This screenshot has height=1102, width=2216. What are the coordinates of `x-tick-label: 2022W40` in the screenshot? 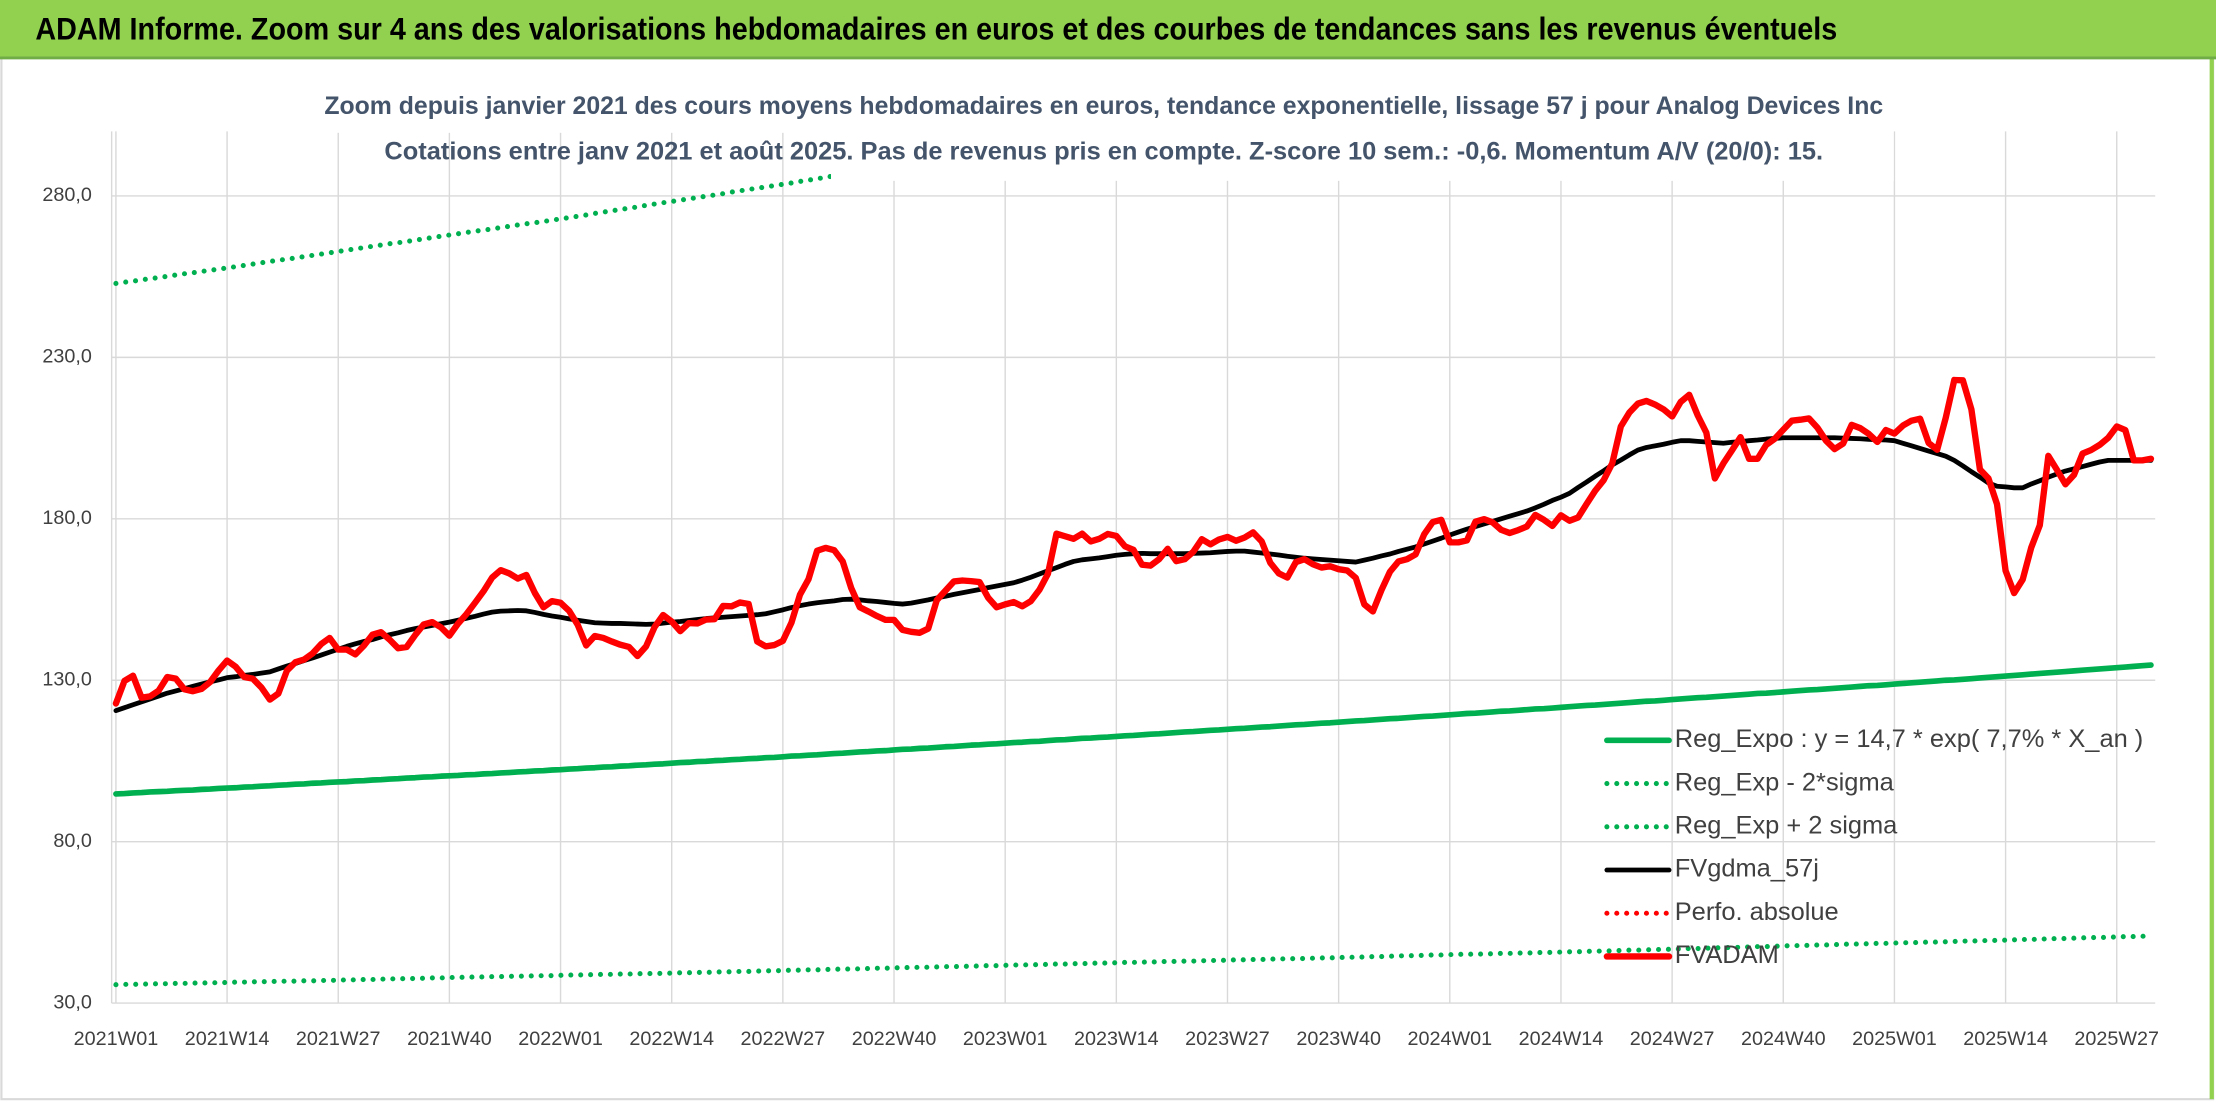 It's located at (894, 1039).